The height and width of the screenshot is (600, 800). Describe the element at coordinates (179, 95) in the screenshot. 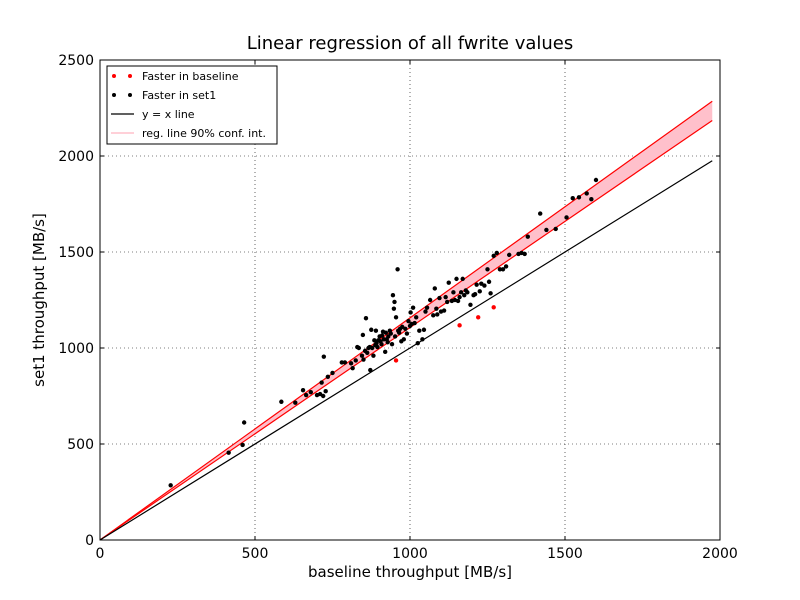

I see `legend-label-set1: Faster in set1` at that location.